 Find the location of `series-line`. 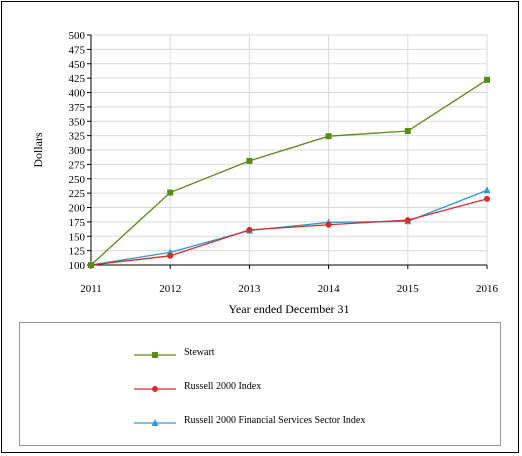

series-line is located at coordinates (289, 232).